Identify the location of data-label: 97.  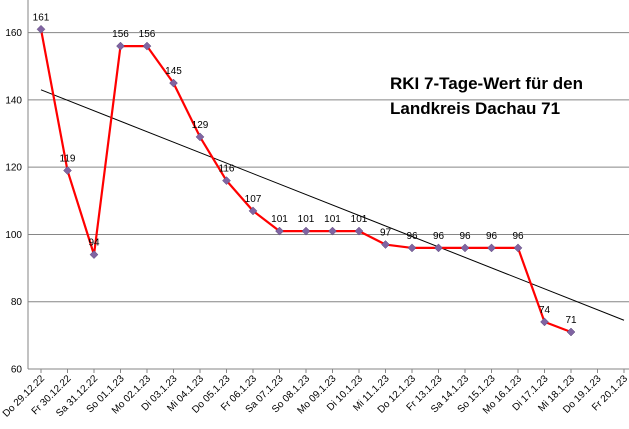
(386, 233).